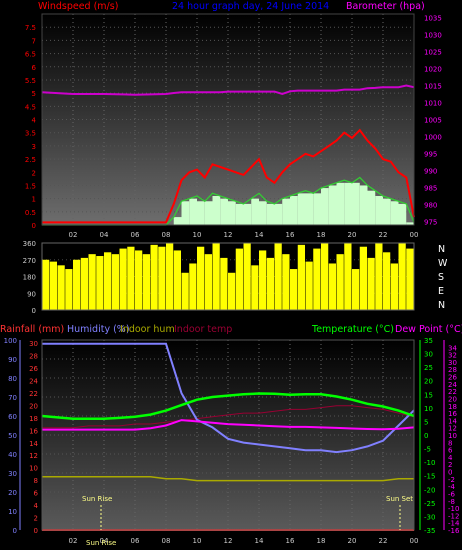 The image size is (462, 550). I want to click on windspeed-tick-label: 7.5, so click(30, 28).